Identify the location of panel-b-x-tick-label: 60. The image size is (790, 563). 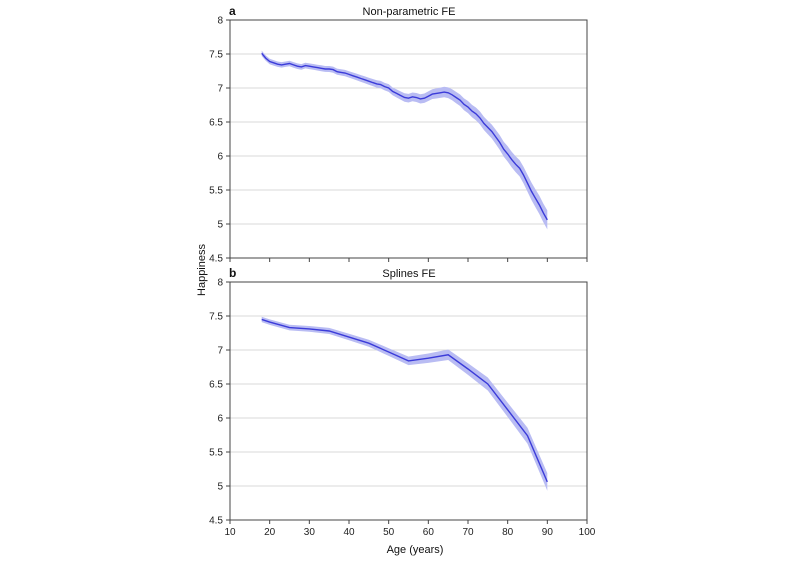
(429, 532).